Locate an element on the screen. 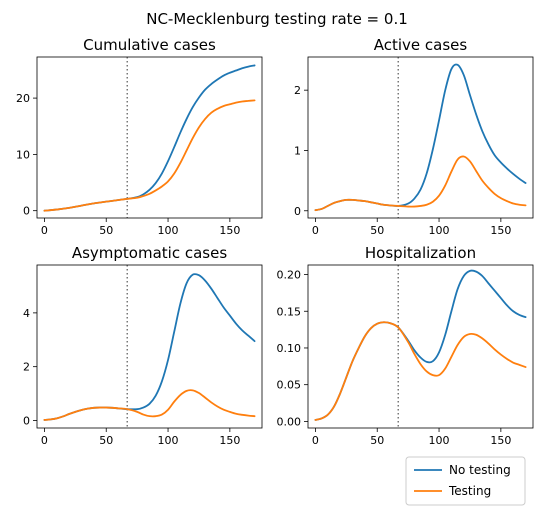 The image size is (543, 514). y-tick-label-hospitalization-2: 0.10 is located at coordinates (289, 348).